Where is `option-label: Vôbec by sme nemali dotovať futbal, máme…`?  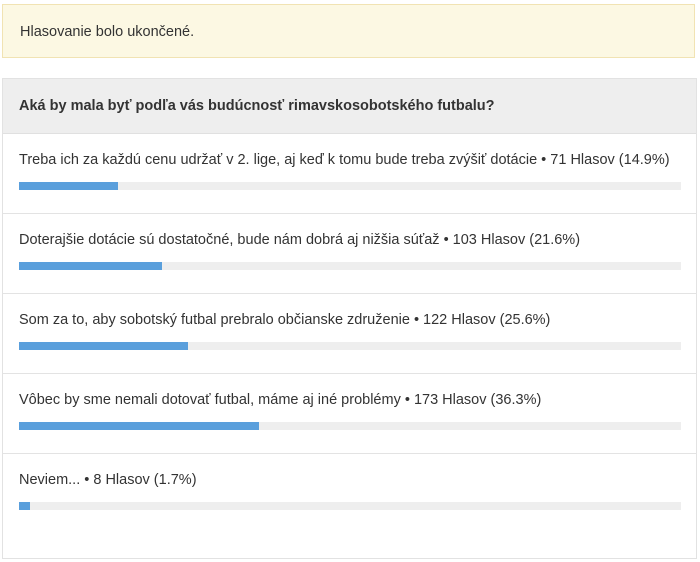
option-label: Vôbec by sme nemali dotovať futbal, máme… is located at coordinates (280, 400).